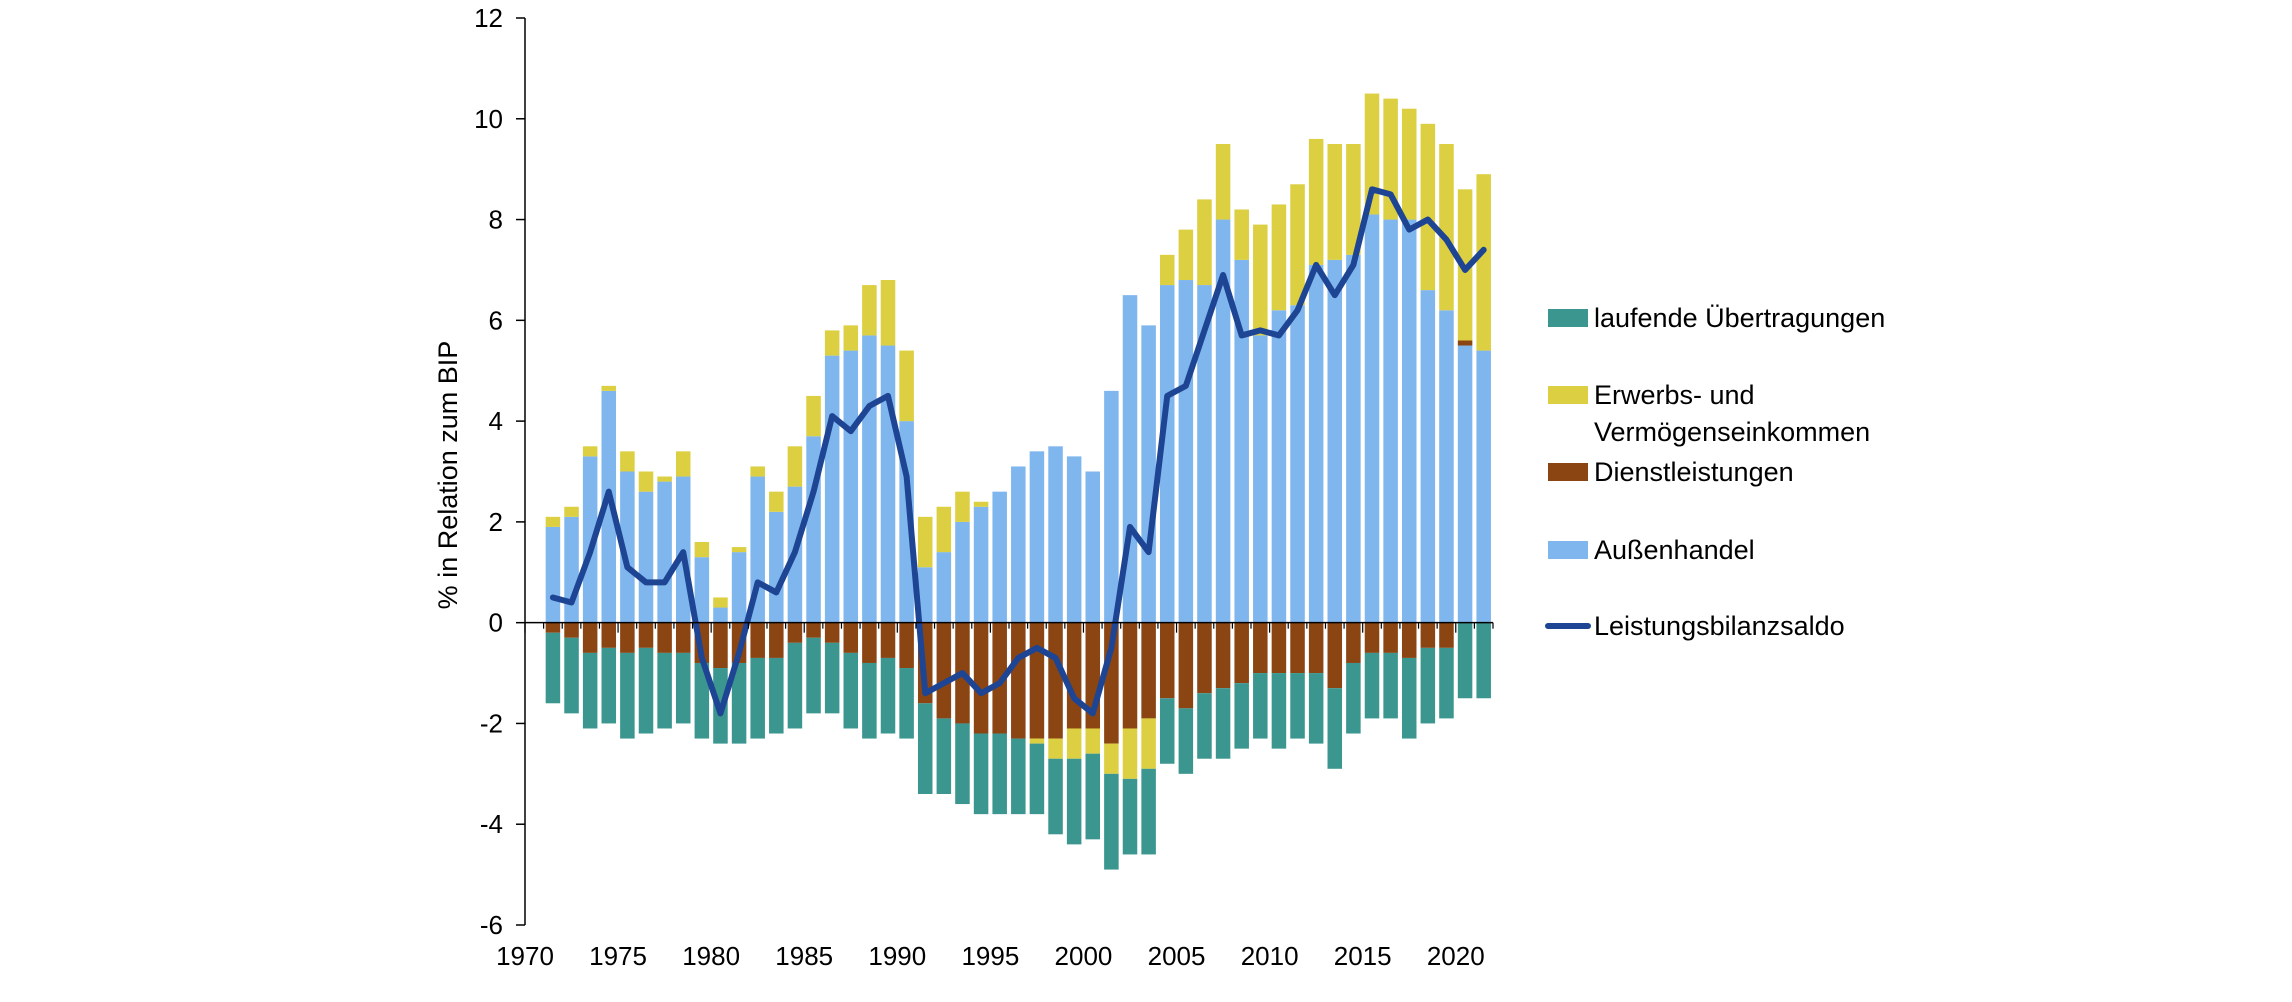 The height and width of the screenshot is (1002, 2292). I want to click on bar-aussenhandel-2010, so click(1279, 466).